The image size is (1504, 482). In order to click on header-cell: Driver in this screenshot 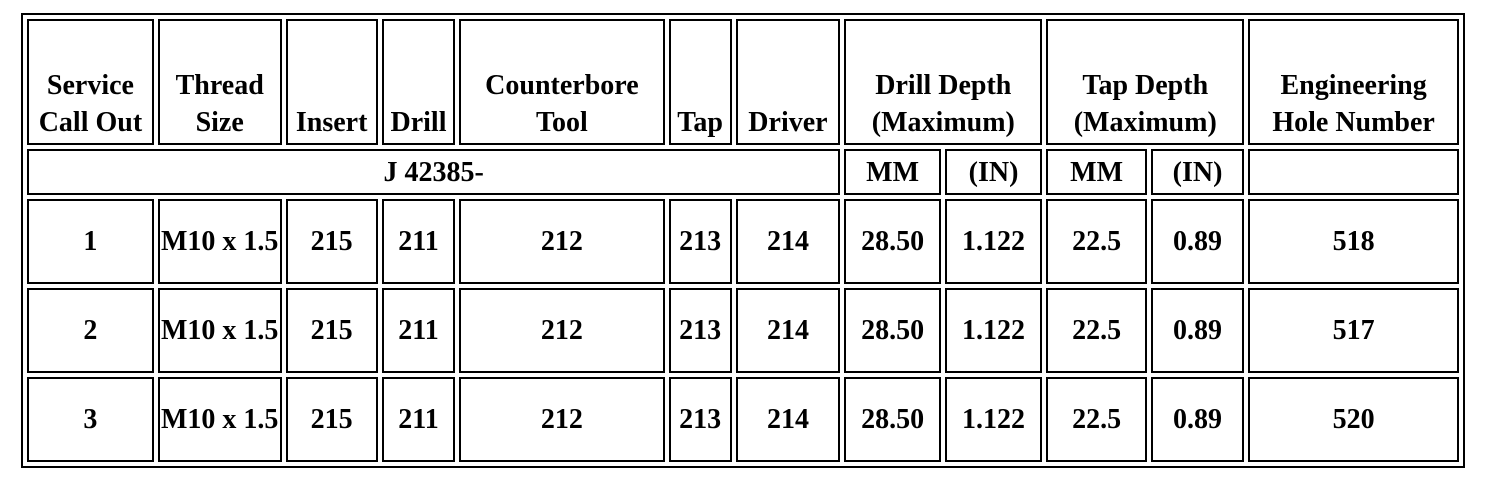, I will do `click(788, 82)`.